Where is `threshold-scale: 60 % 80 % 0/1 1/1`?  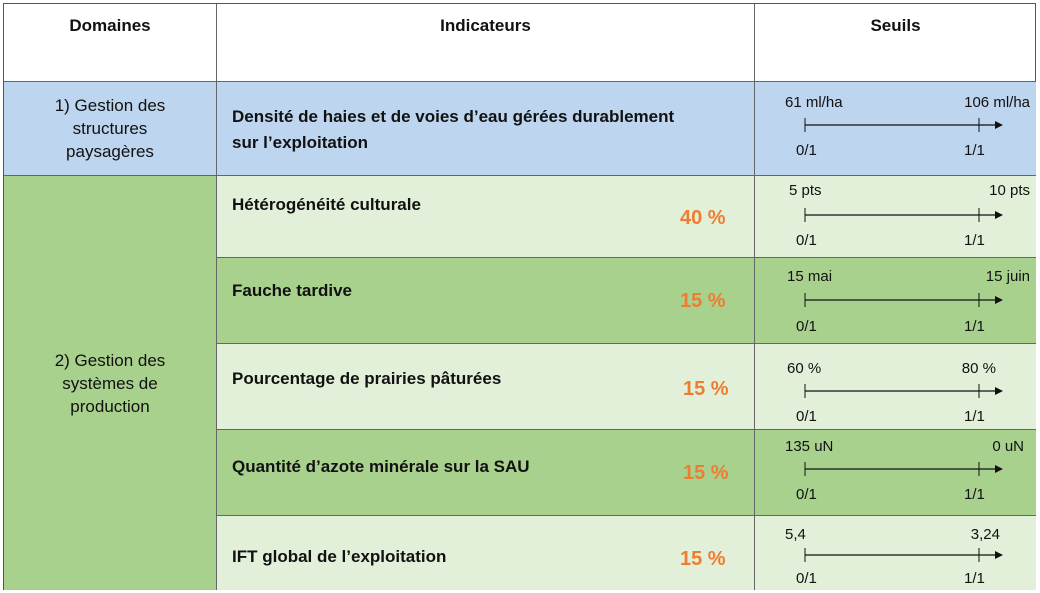 threshold-scale: 60 % 80 % 0/1 1/1 is located at coordinates (895, 387).